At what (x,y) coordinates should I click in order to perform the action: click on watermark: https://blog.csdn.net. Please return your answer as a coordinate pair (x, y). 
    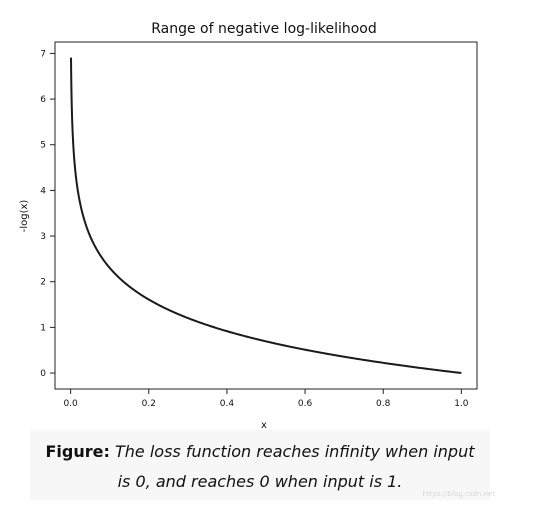
    Looking at the image, I should click on (458, 494).